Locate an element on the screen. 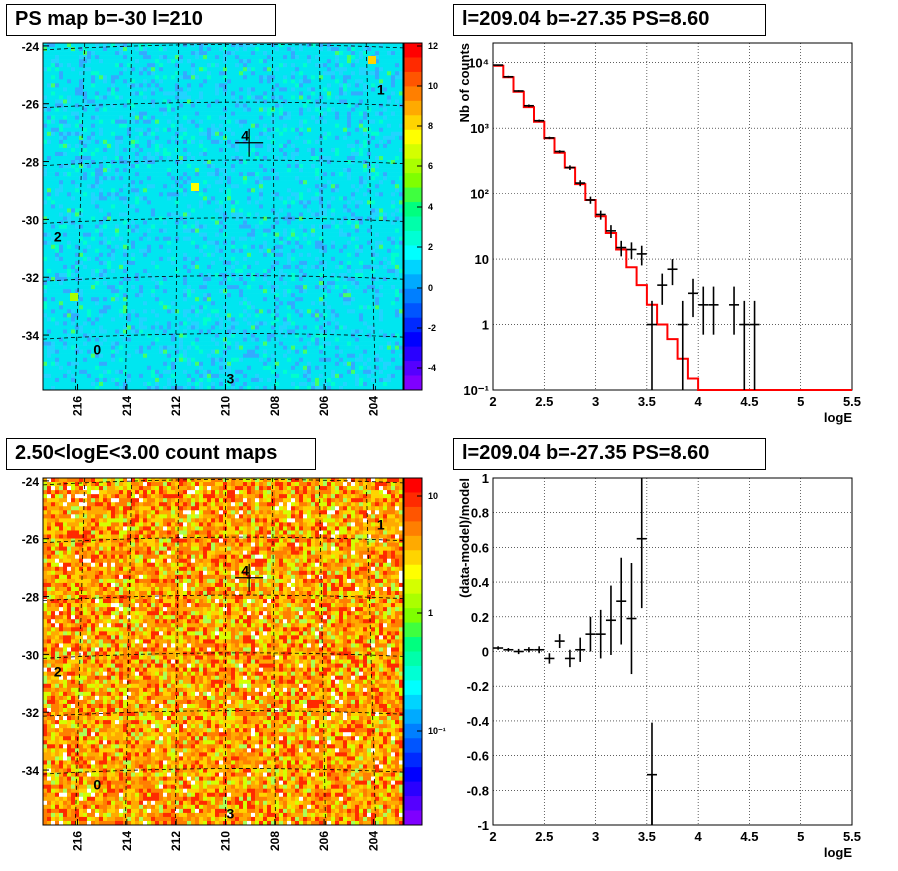 This screenshot has width=898, height=871. x-tick-label: 212 is located at coordinates (176, 406).